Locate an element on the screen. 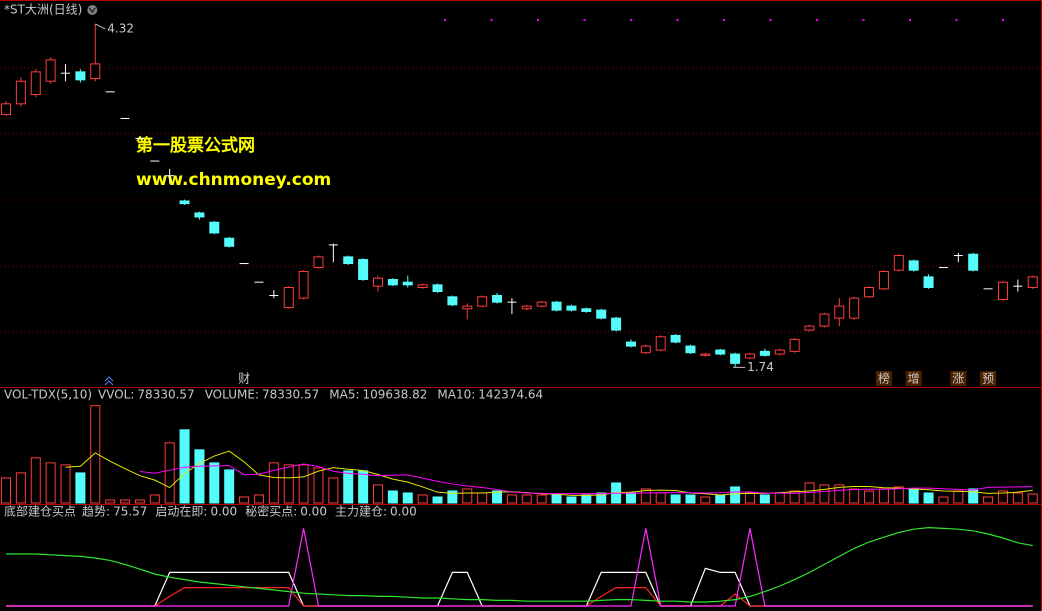 The height and width of the screenshot is (611, 1042). header-text: MA5: is located at coordinates (344, 395).